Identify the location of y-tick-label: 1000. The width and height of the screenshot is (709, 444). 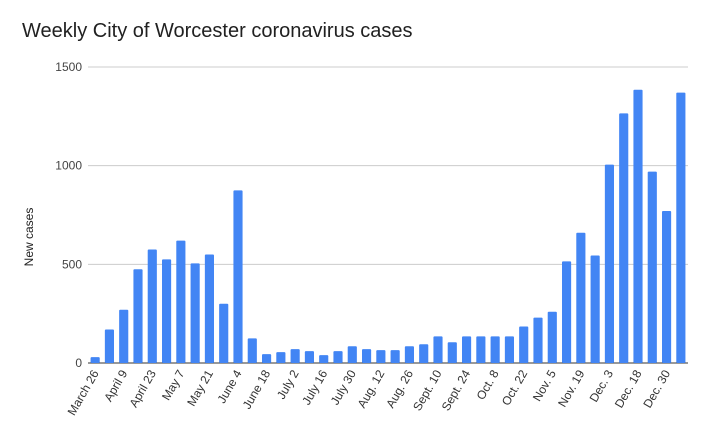
(68, 166).